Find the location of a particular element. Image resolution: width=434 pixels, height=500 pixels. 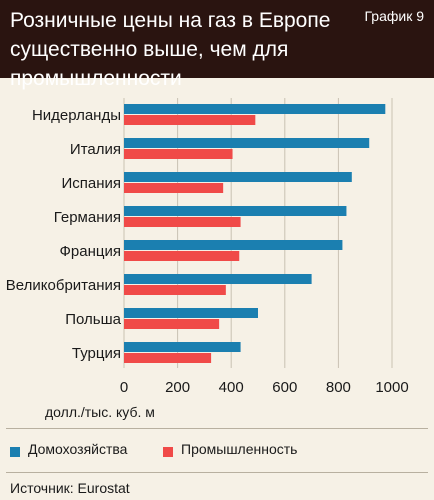

category-label: Польша is located at coordinates (93, 319).